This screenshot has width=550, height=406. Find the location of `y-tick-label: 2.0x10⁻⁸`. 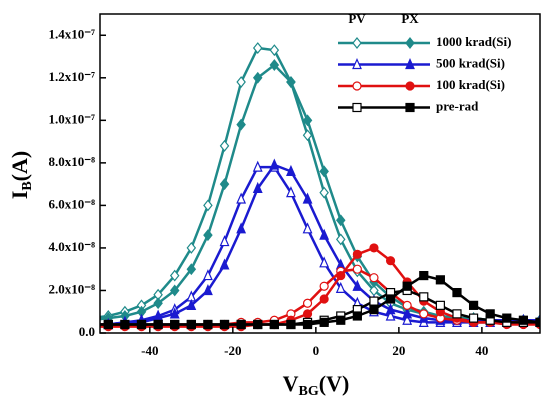

y-tick-label: 2.0x10⁻⁸ is located at coordinates (71, 288).